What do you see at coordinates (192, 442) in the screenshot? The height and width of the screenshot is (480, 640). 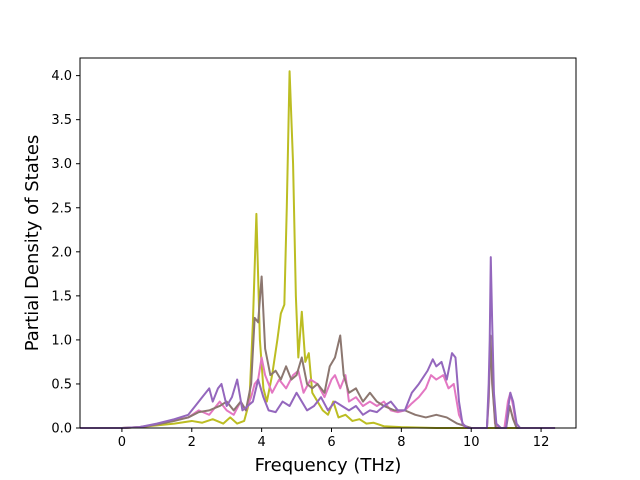 I see `x-tick-label: 2` at bounding box center [192, 442].